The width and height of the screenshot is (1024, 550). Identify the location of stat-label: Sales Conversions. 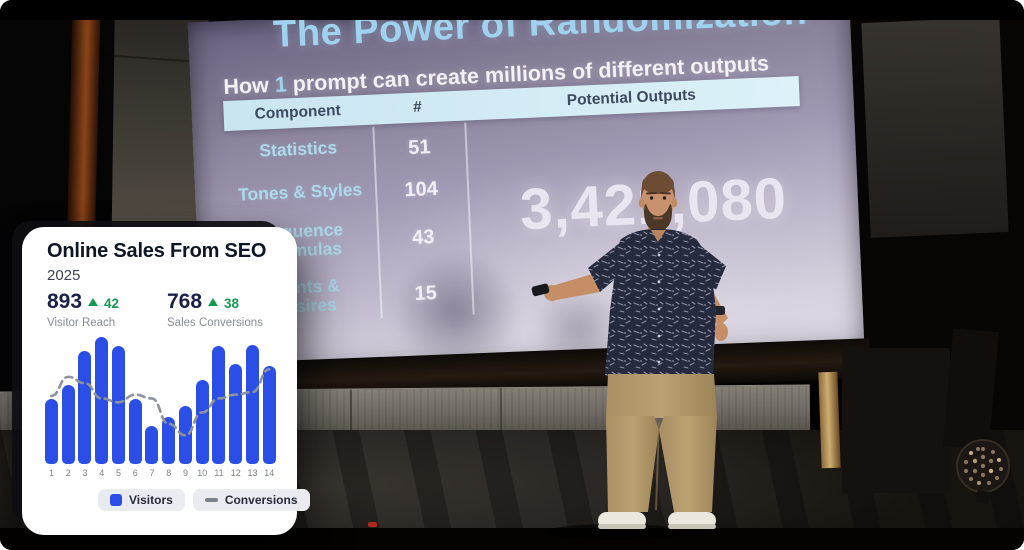
(215, 323).